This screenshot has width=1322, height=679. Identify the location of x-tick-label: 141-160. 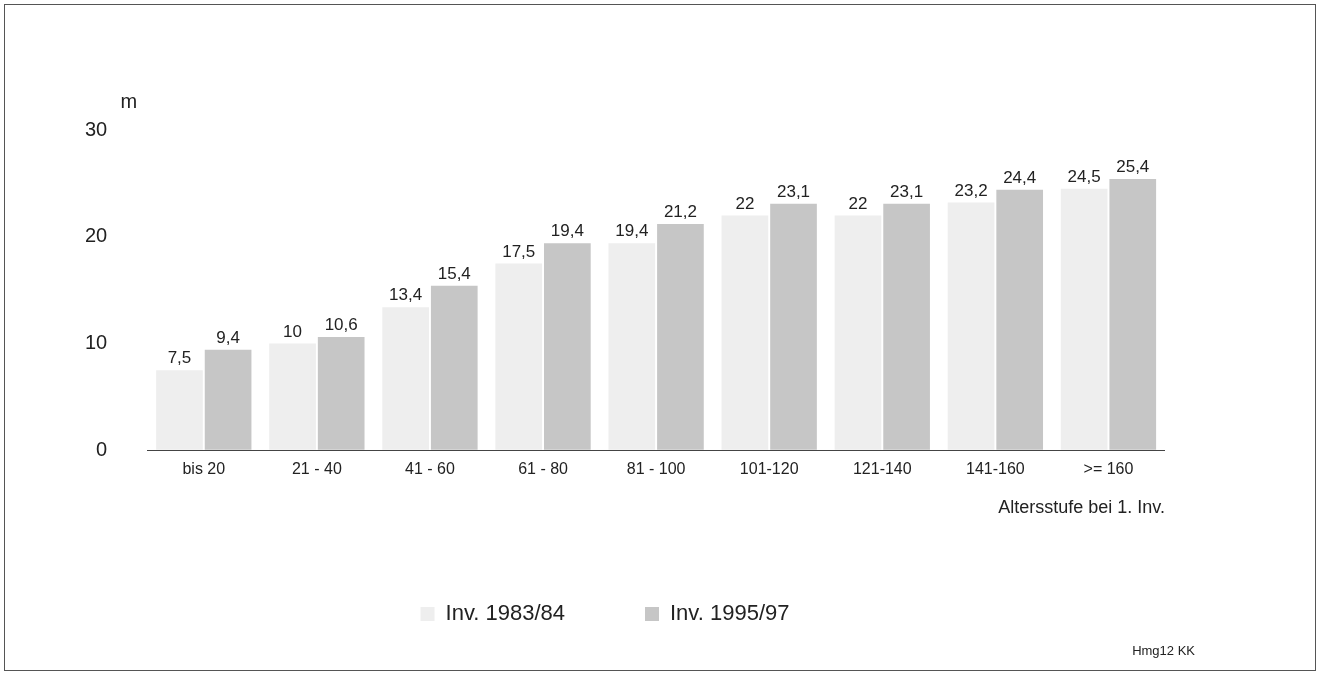
(995, 469).